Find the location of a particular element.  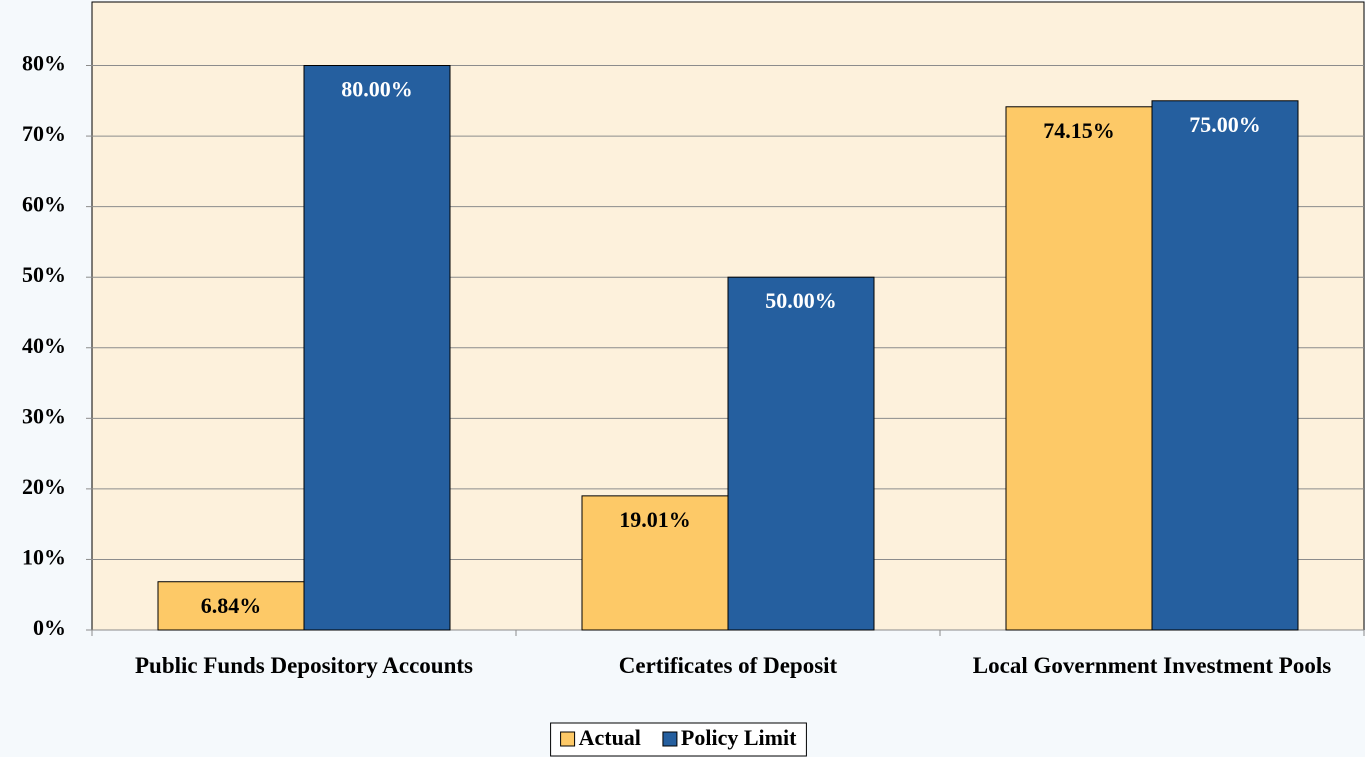

value-label: 80.00% is located at coordinates (377, 89).